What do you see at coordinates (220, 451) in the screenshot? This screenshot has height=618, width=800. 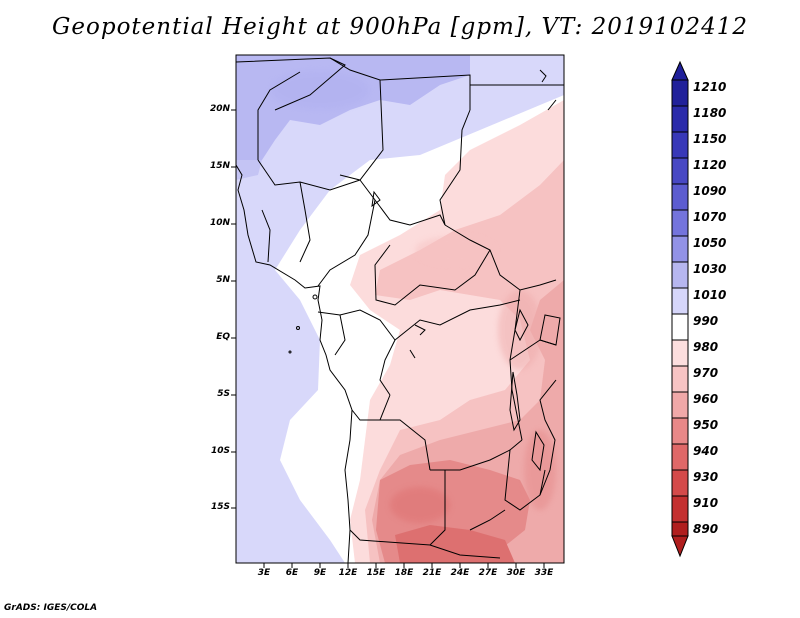 I see `lat-label: 10S` at bounding box center [220, 451].